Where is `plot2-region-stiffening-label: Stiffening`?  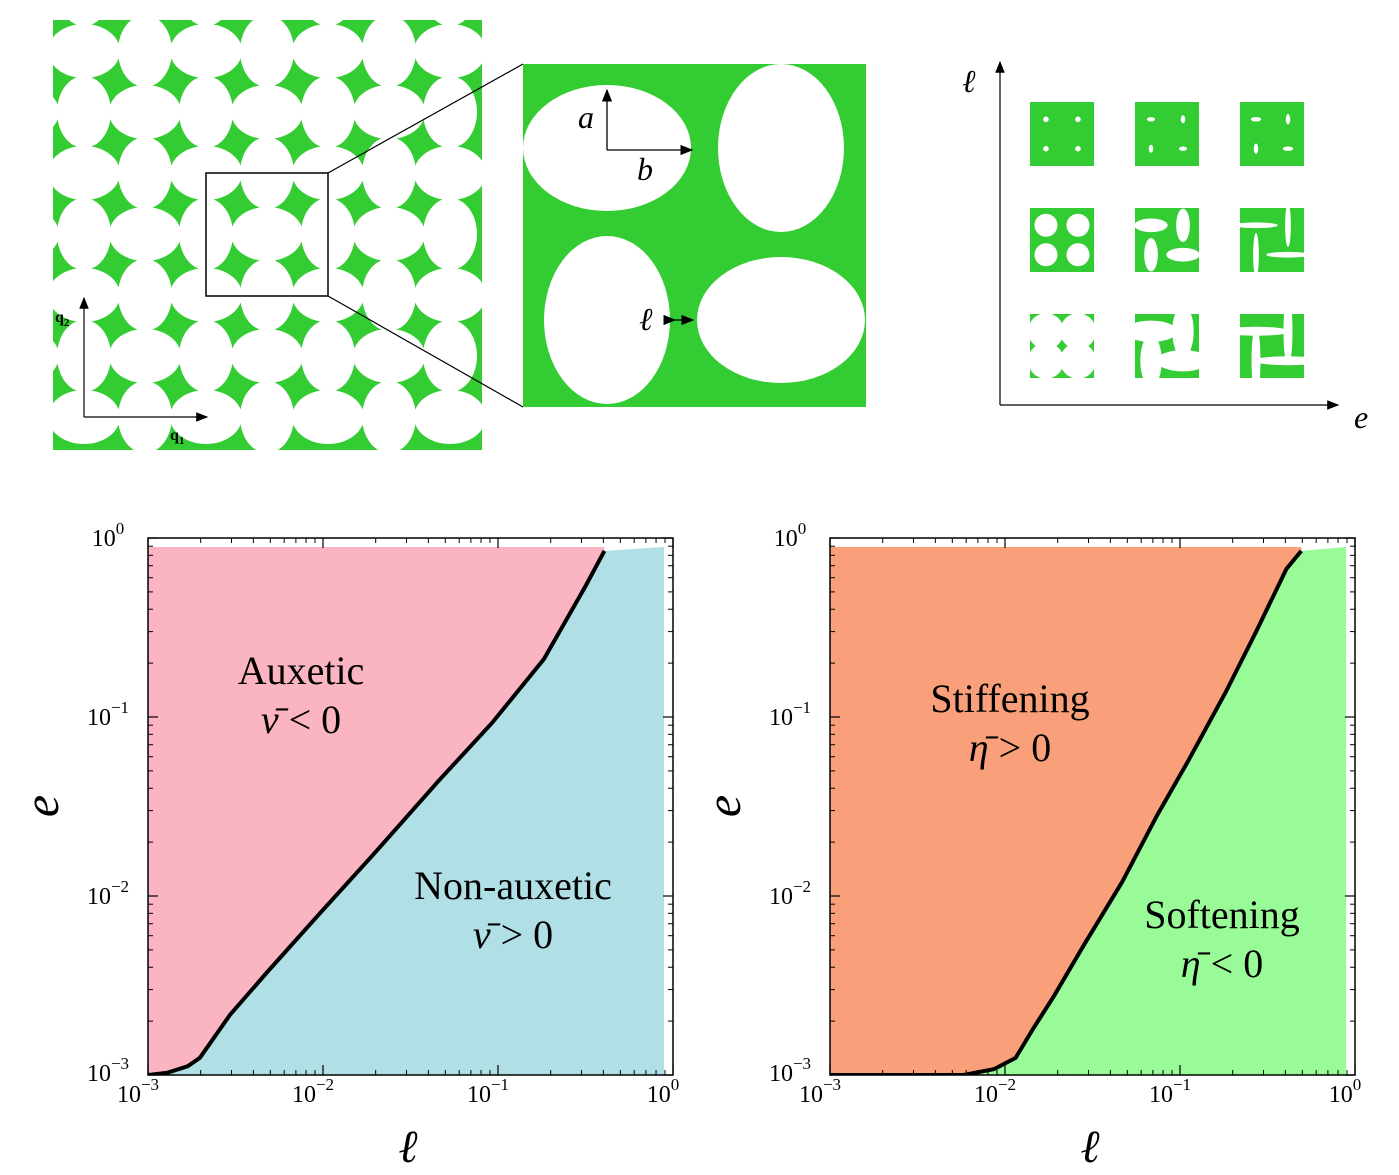
plot2-region-stiffening-label: Stiffening is located at coordinates (1009, 698).